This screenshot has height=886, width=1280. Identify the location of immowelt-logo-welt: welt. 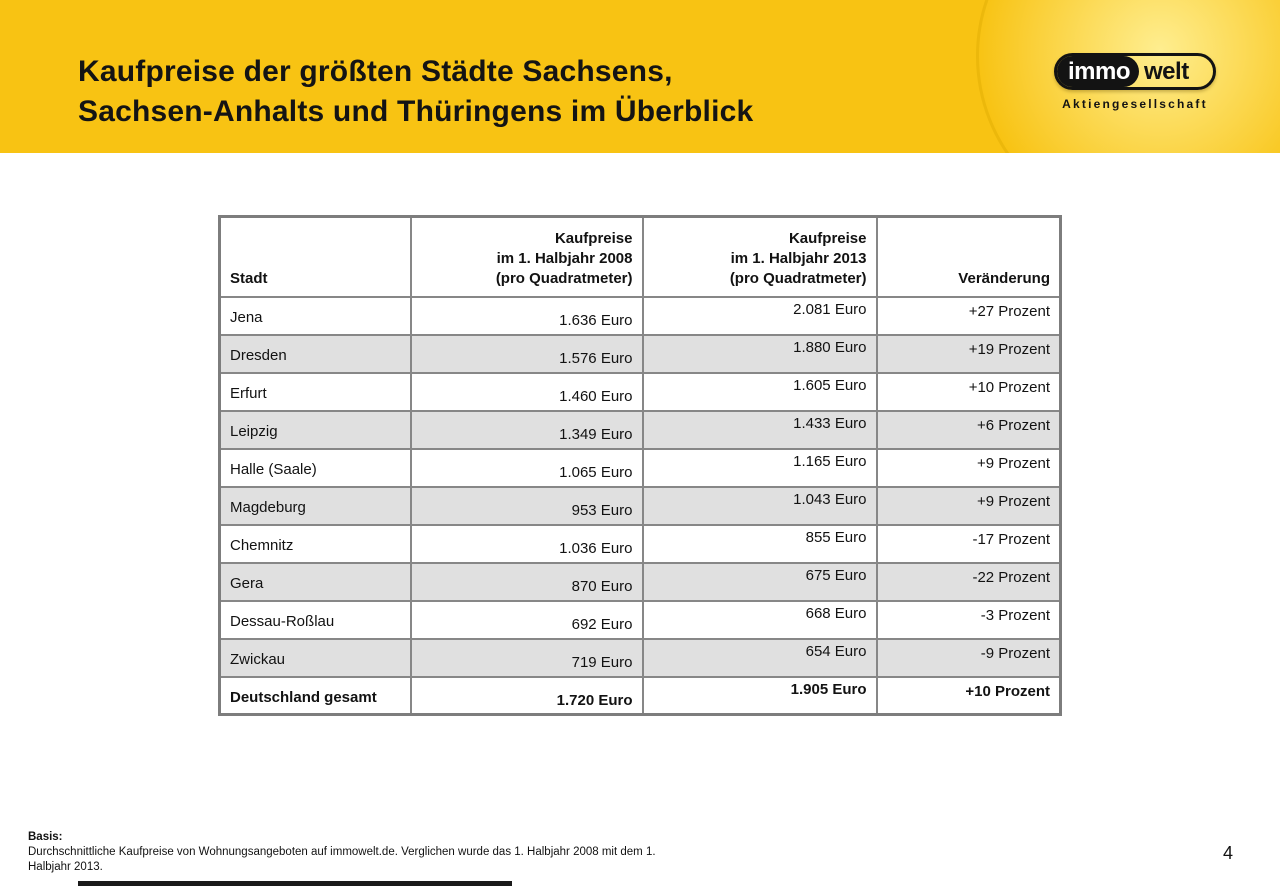
(1166, 71).